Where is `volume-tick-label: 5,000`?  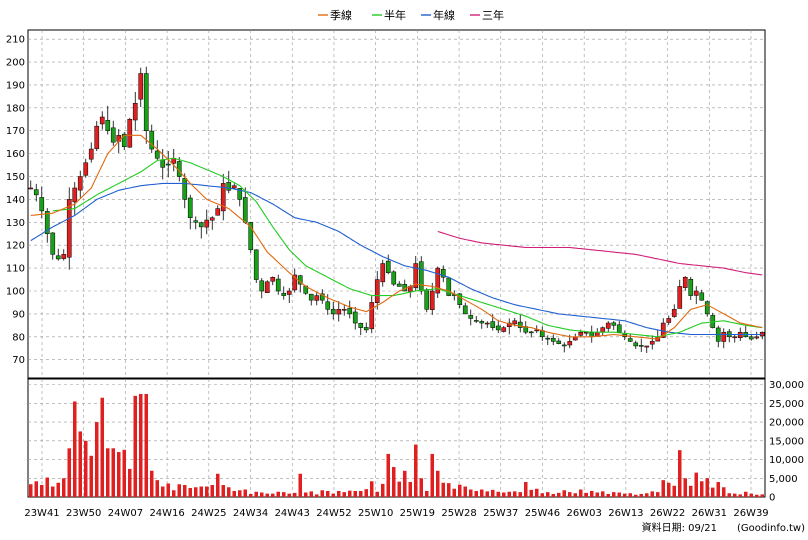 volume-tick-label: 5,000 is located at coordinates (783, 479).